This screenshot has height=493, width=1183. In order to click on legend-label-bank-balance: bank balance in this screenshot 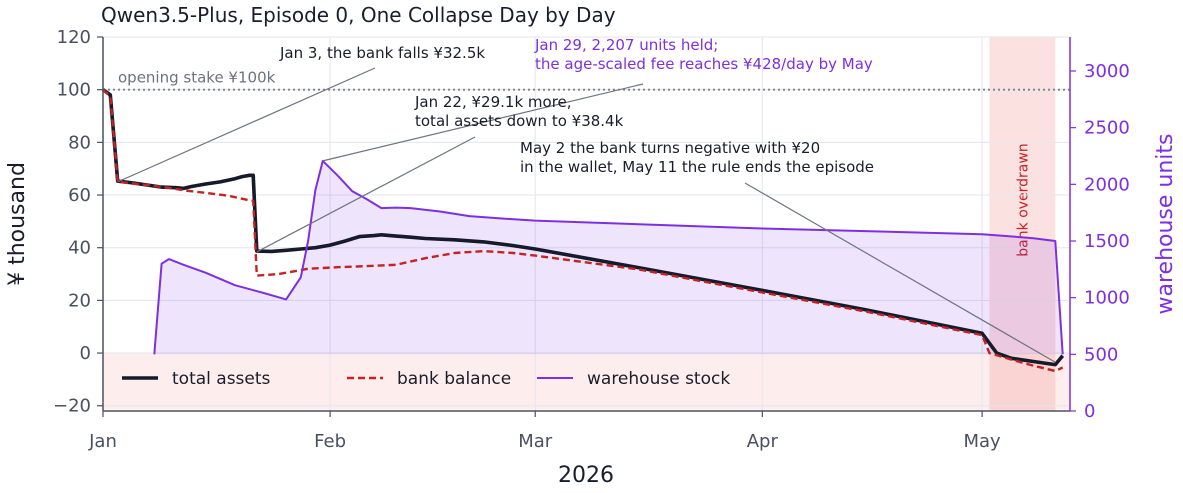, I will do `click(454, 379)`.